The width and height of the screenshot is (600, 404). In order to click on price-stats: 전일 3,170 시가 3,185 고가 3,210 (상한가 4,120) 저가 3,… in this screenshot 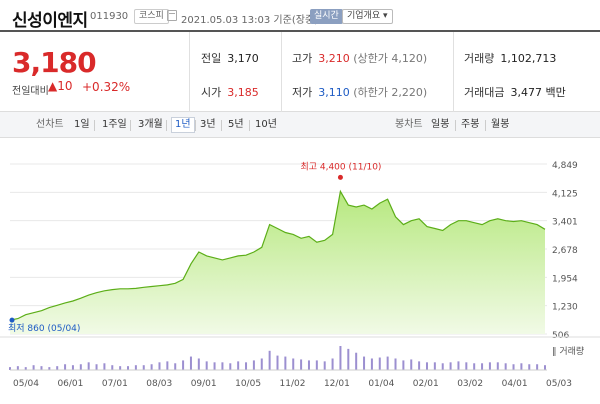, I will do `click(395, 72)`.